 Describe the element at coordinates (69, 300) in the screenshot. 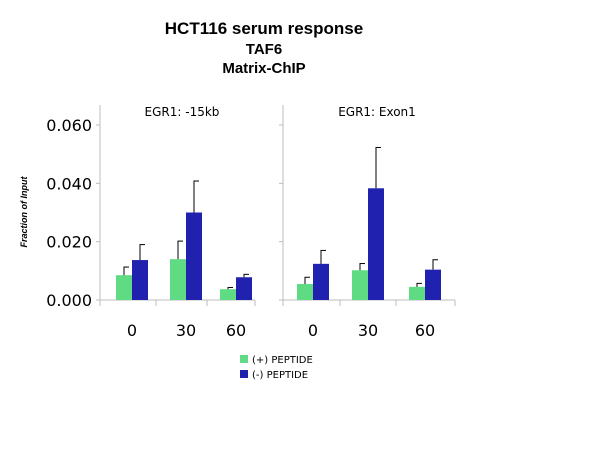

I see `y-tick-label: 0.000` at that location.